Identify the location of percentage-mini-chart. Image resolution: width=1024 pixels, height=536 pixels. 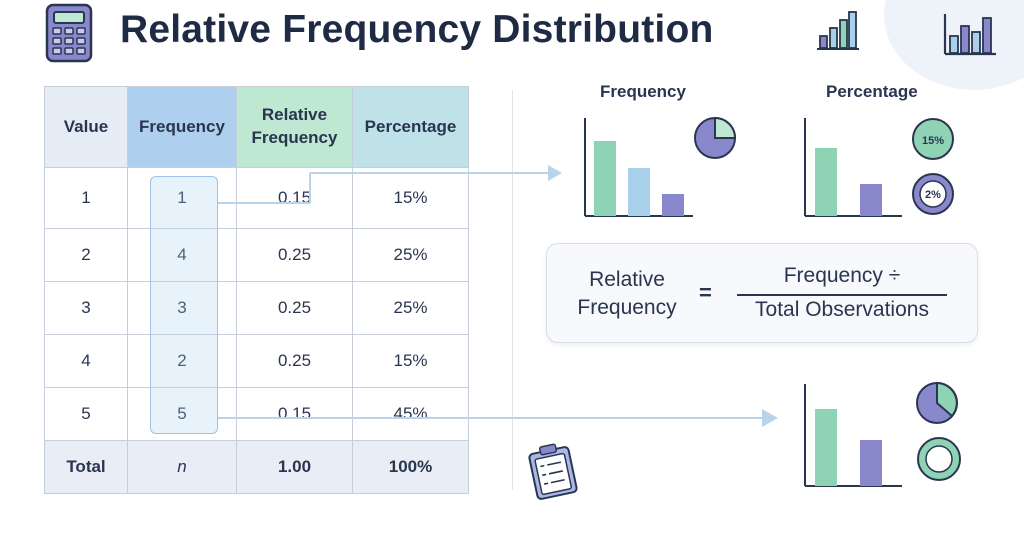
(853, 167).